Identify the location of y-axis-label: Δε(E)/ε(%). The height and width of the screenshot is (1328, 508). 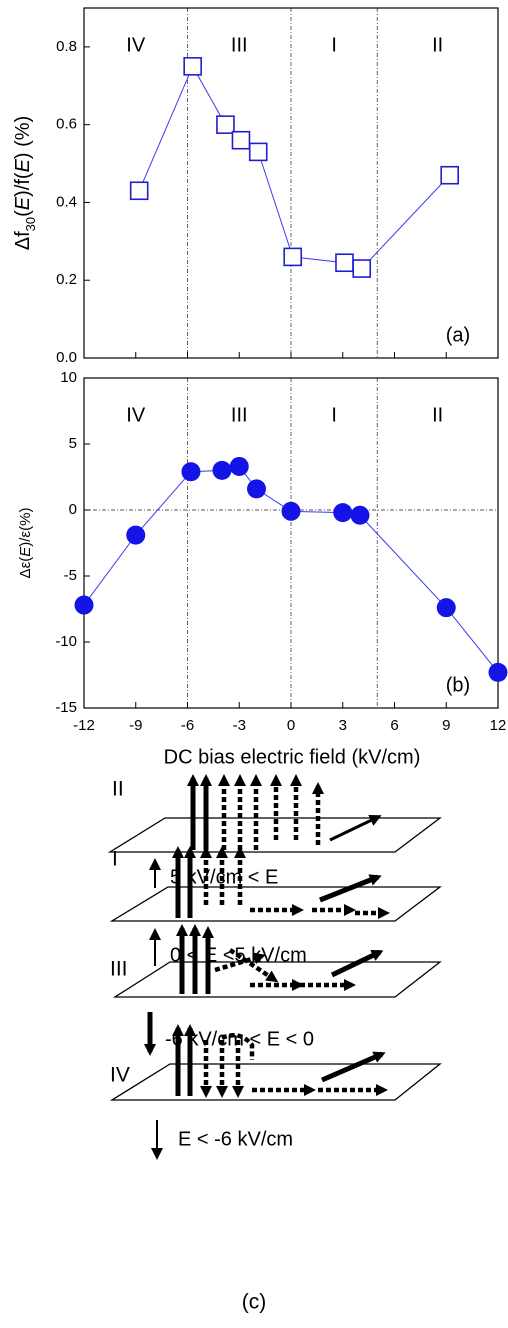
(25, 543).